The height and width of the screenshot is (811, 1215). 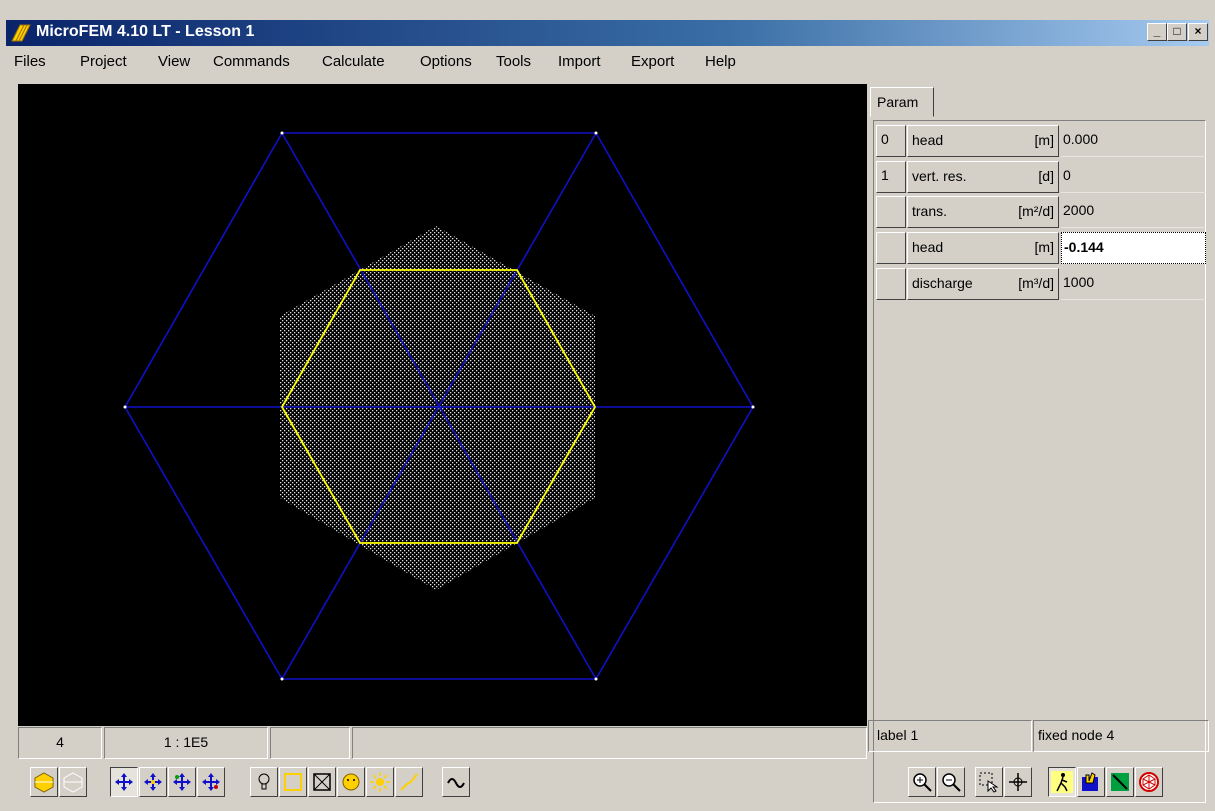 I want to click on pan-4-icon, so click(x=211, y=782).